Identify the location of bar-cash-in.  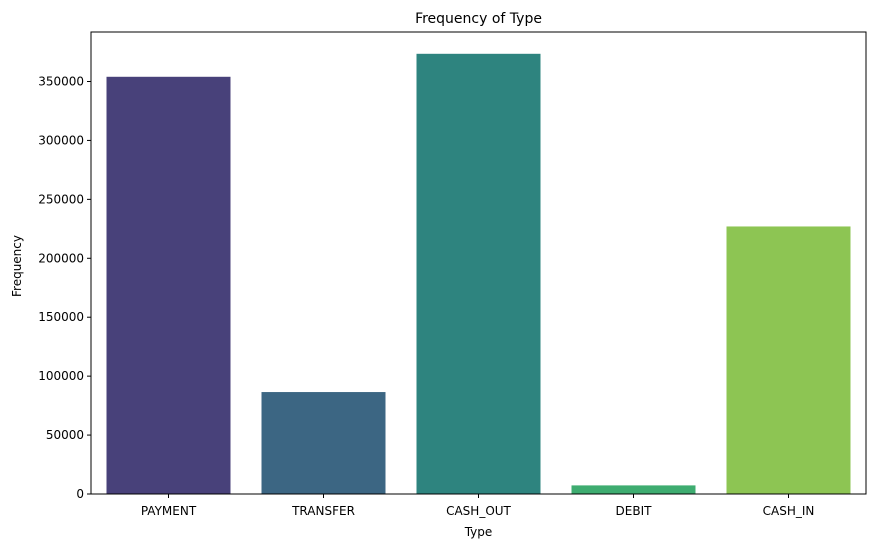
(788, 360).